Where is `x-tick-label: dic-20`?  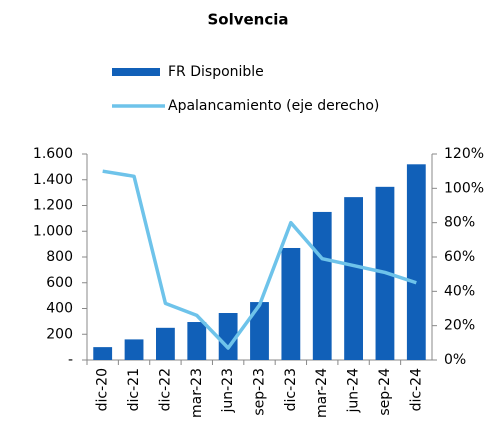 x-tick-label: dic-20 is located at coordinates (103, 389).